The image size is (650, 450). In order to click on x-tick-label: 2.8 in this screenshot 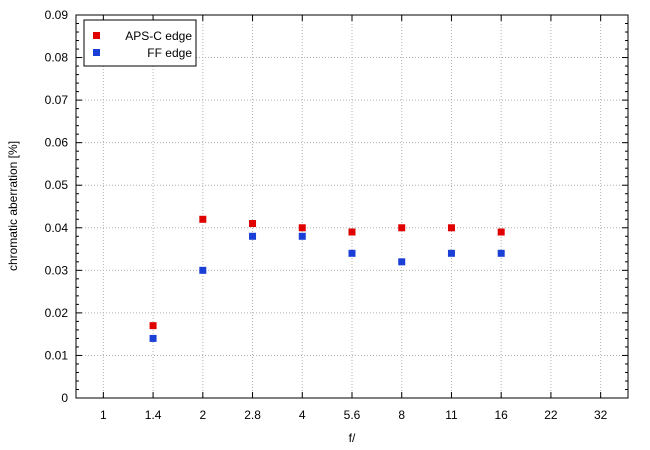, I will do `click(252, 415)`.